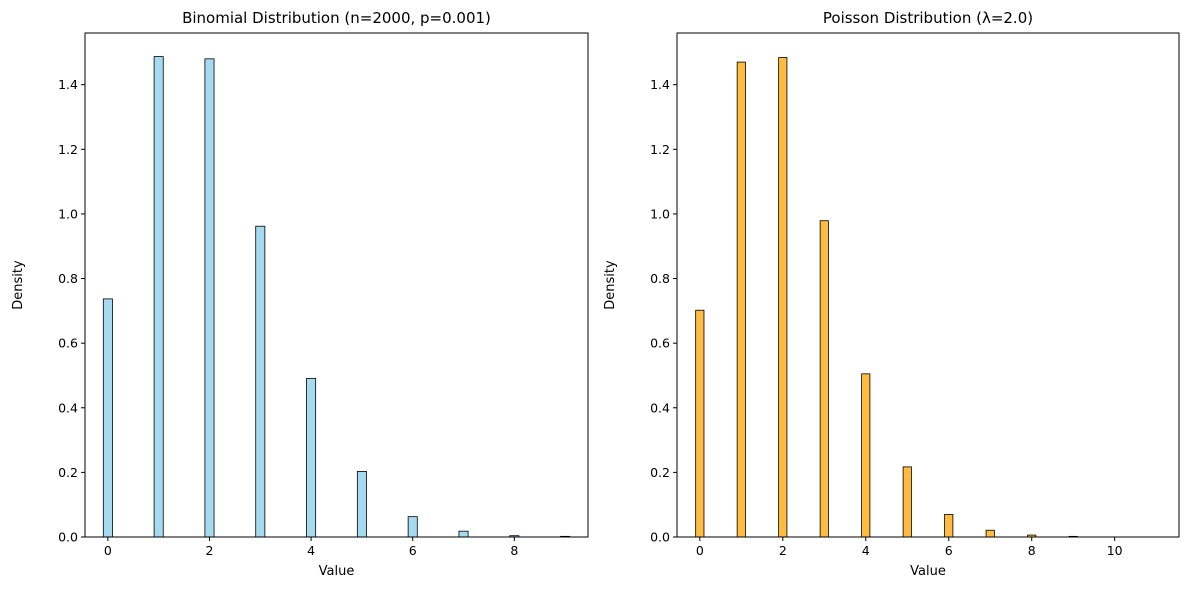  I want to click on x-tick-label-10: 10, so click(1115, 550).